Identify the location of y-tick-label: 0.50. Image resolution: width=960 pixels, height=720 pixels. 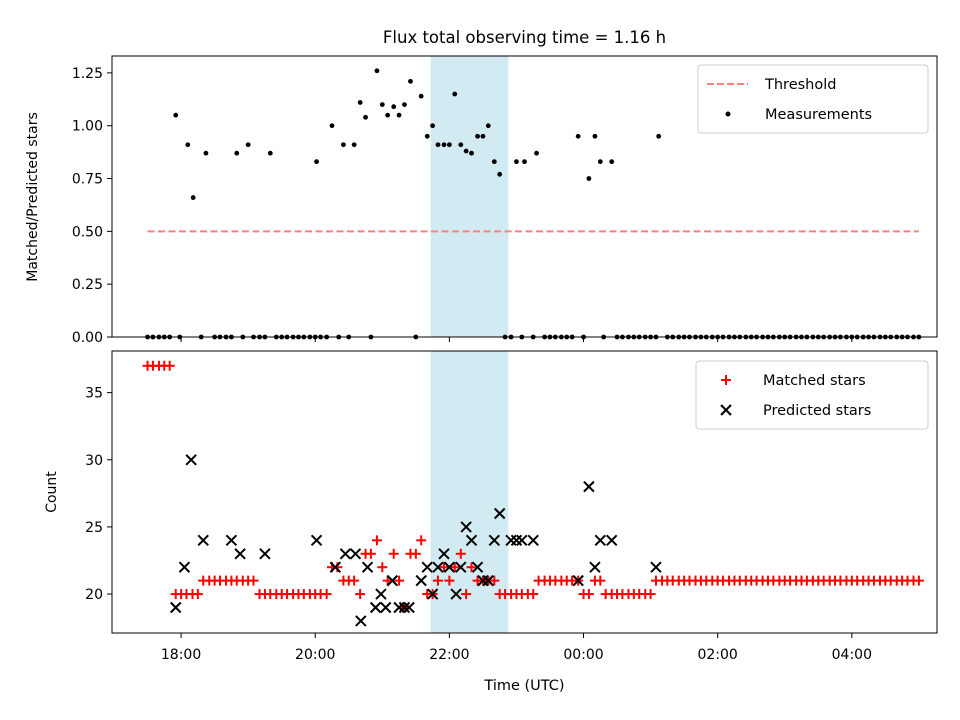
(87, 232).